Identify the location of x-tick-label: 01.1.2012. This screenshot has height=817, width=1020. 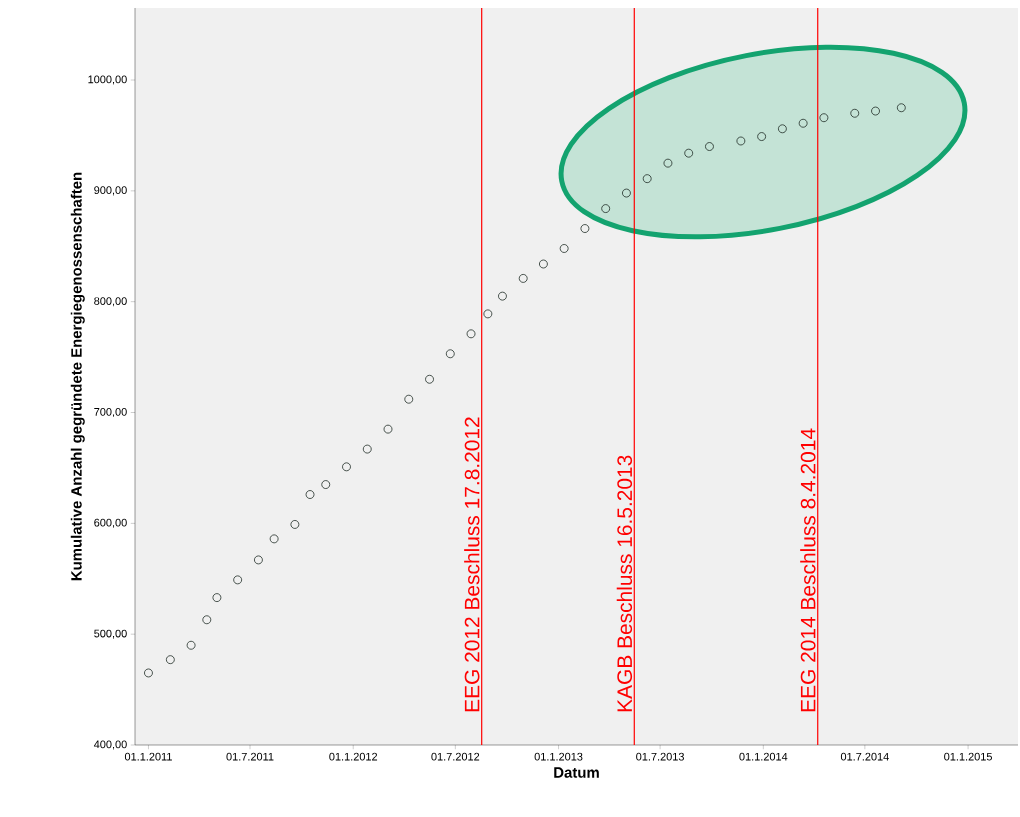
(353, 756).